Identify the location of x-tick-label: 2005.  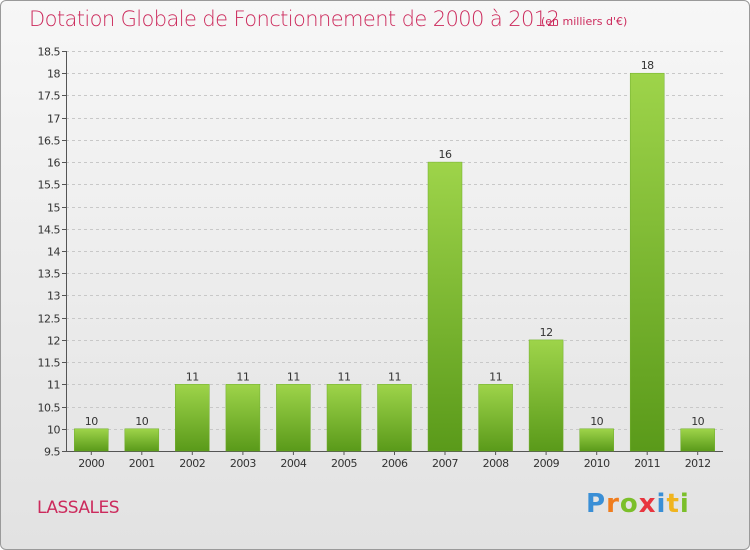
(344, 463).